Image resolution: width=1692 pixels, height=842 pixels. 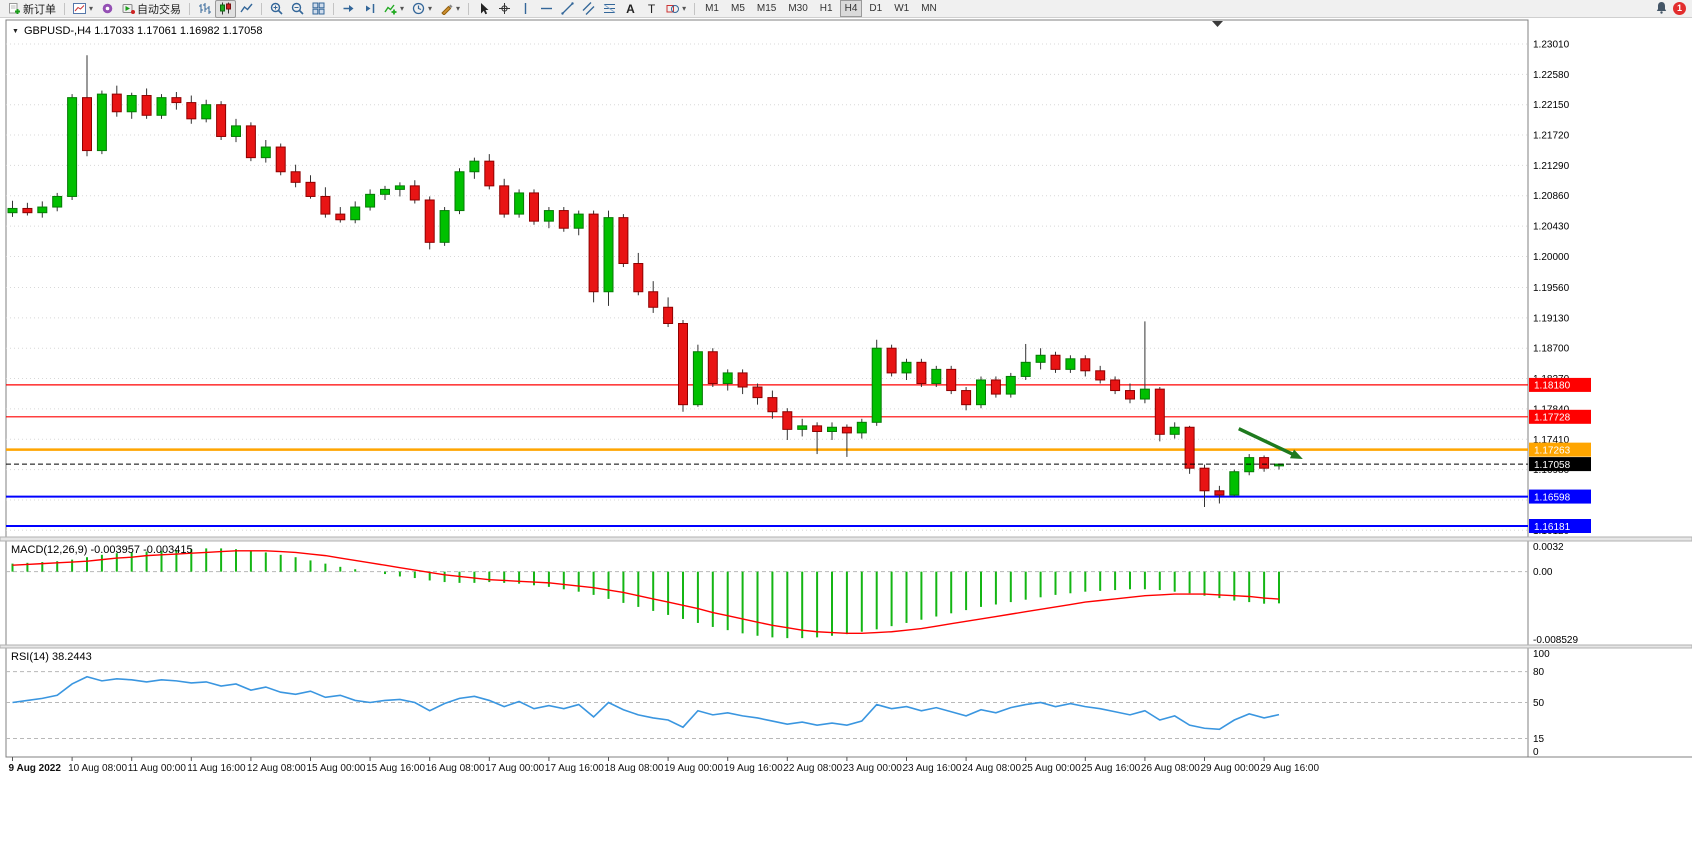 What do you see at coordinates (1270, 443) in the screenshot?
I see `trend-arrow-object` at bounding box center [1270, 443].